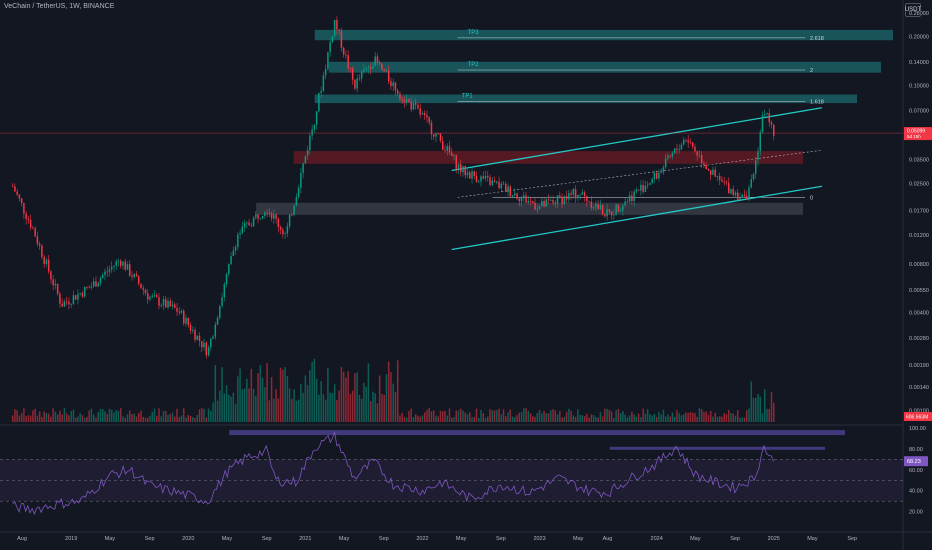  I want to click on time-tick-label: 2024, so click(657, 539).